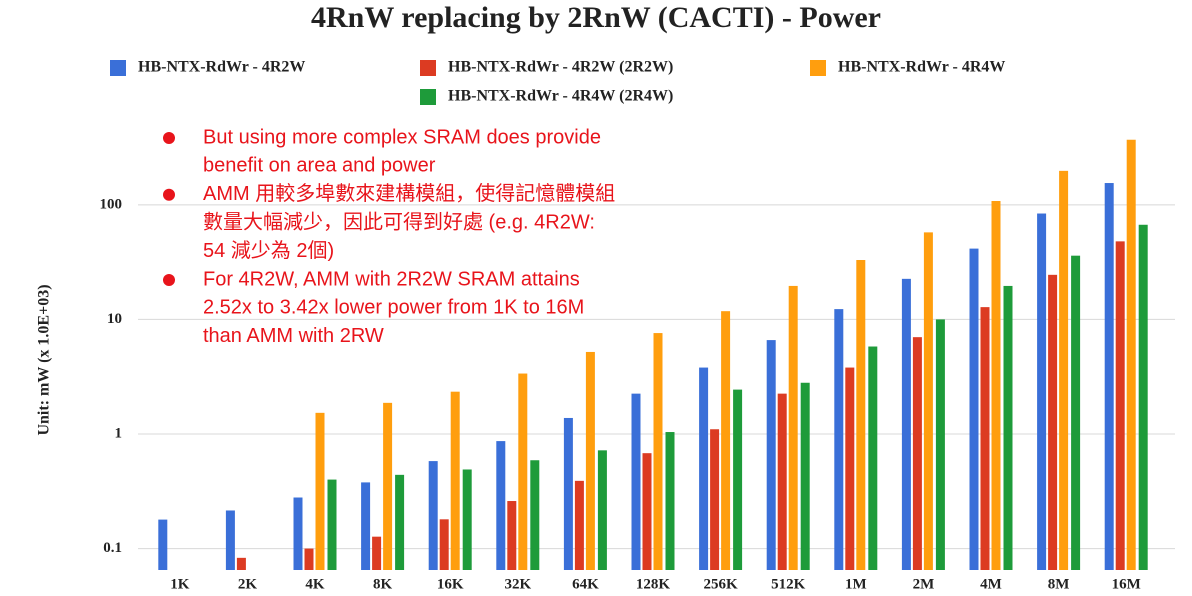 The image size is (1192, 596). Describe the element at coordinates (248, 584) in the screenshot. I see `x-tick-label: 2K` at that location.